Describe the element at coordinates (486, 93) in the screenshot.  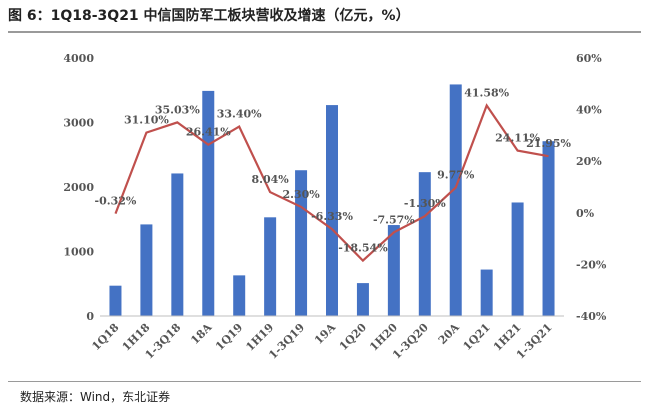
I see `growth-data-label: 41.58%` at that location.